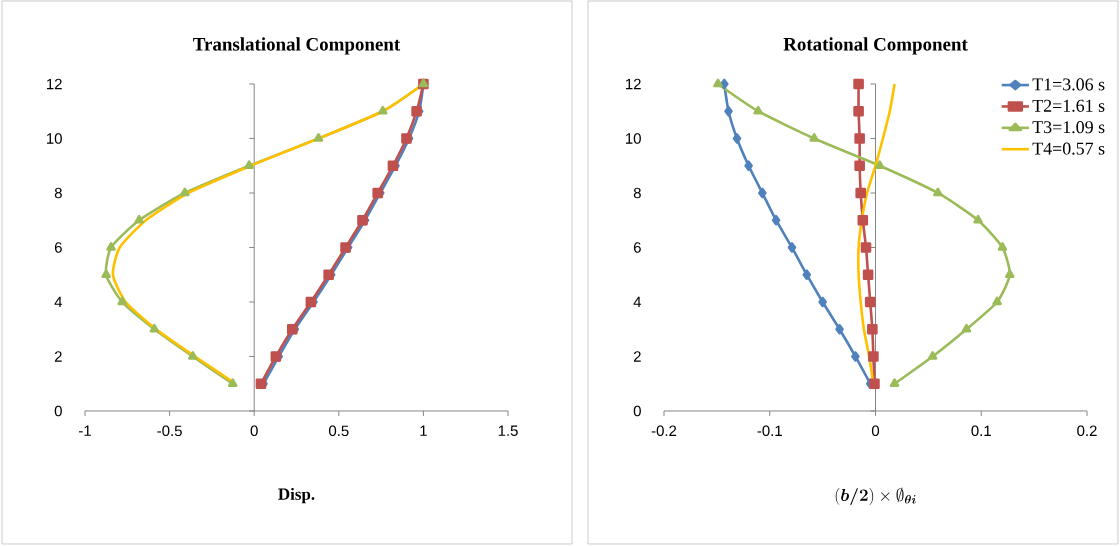 The height and width of the screenshot is (546, 1120). What do you see at coordinates (875, 46) in the screenshot?
I see `chart-title: Rotational Component` at bounding box center [875, 46].